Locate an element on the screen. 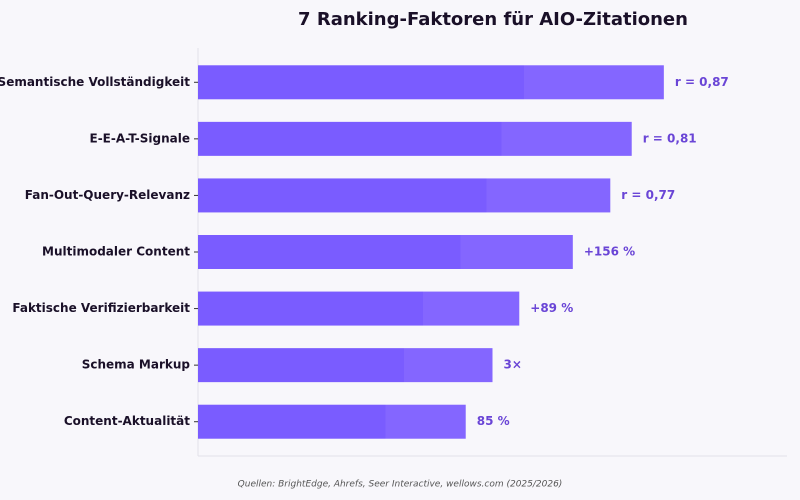 Image resolution: width=800 pixels, height=500 pixels. bar-annotation: 85 % is located at coordinates (493, 421).